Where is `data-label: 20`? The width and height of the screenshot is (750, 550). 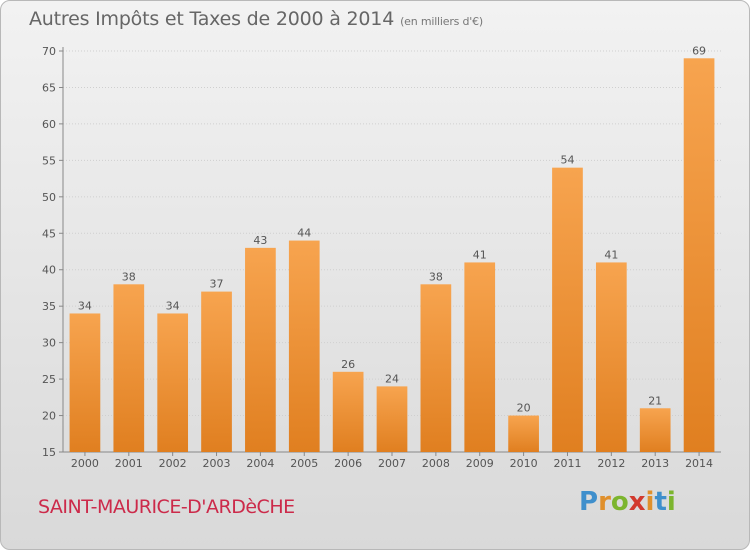
data-label: 20 is located at coordinates (524, 408).